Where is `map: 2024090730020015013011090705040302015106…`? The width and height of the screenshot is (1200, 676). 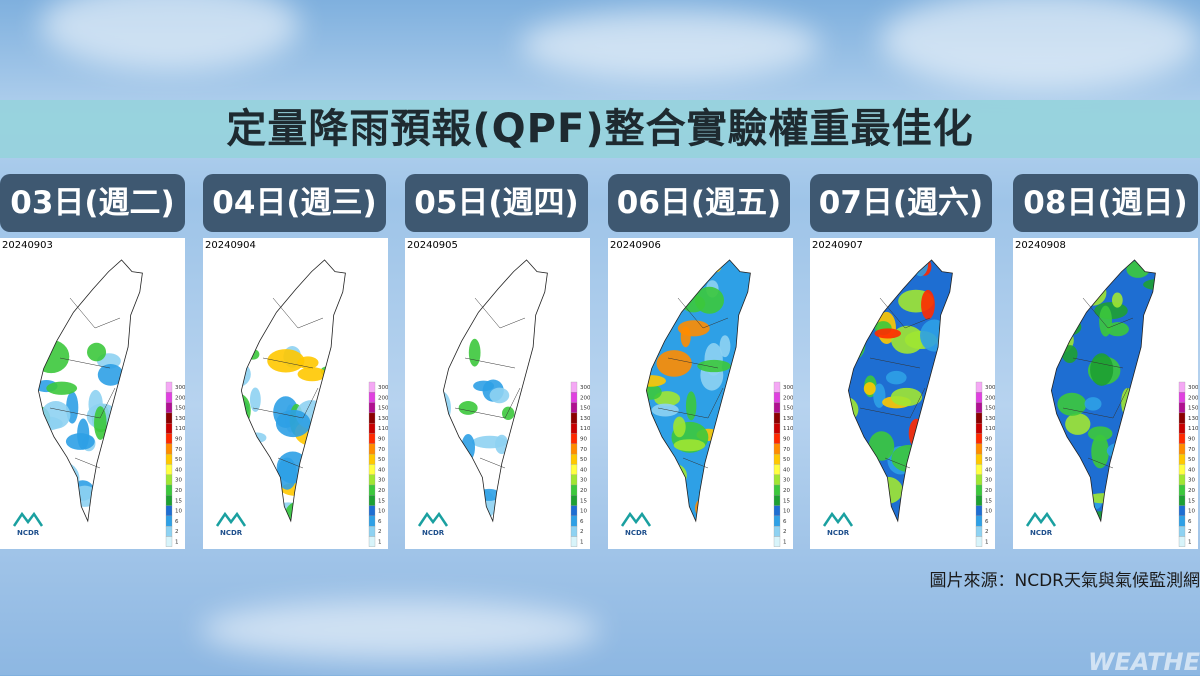 map: 2024090730020015013011090705040302015106… is located at coordinates (902, 393).